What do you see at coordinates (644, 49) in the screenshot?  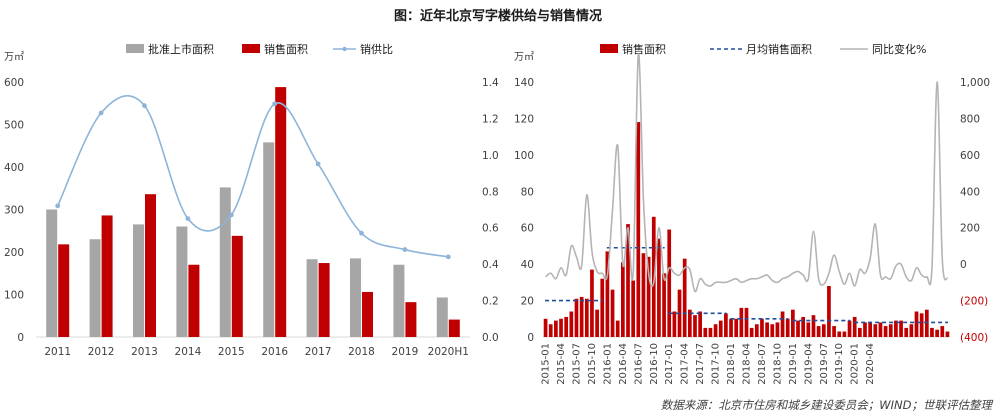 I see `legend-label-monthly-sales: 销售面积` at bounding box center [644, 49].